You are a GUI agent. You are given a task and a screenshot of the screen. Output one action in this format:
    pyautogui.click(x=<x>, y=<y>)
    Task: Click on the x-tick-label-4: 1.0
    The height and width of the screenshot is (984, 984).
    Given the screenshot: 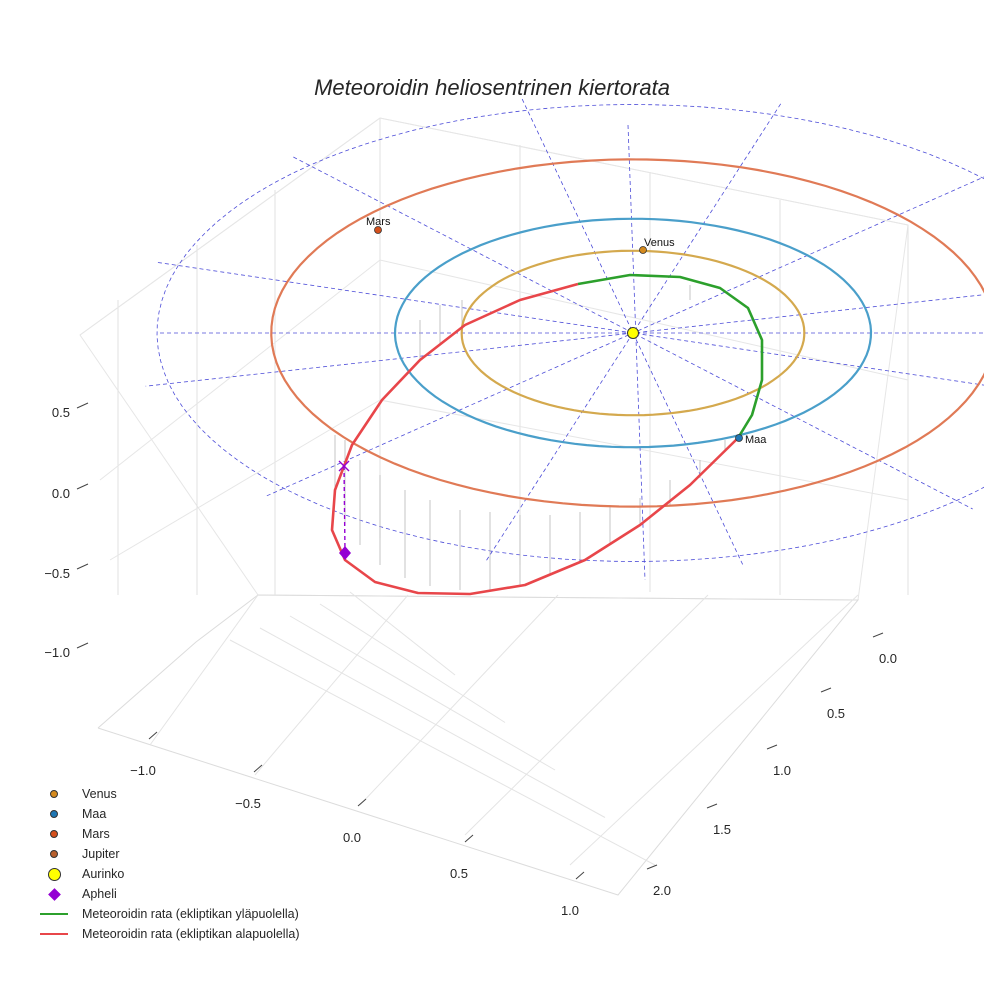 What is the action you would take?
    pyautogui.click(x=570, y=910)
    